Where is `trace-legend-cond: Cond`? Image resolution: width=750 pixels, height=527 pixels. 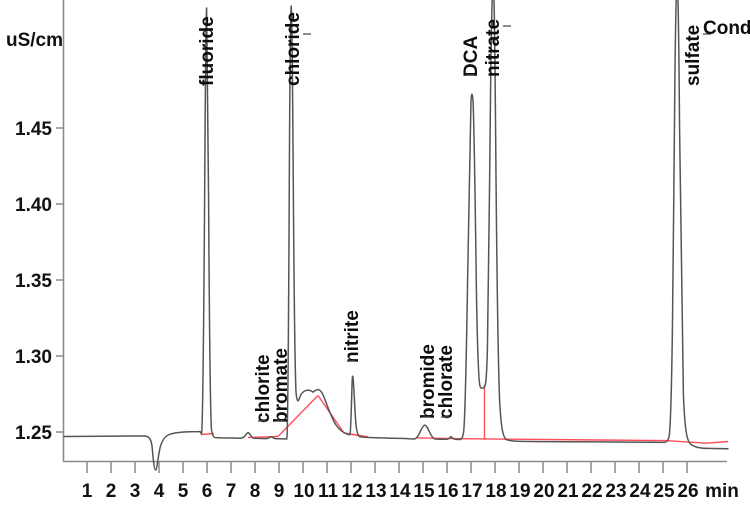 trace-legend-cond: Cond is located at coordinates (726, 28).